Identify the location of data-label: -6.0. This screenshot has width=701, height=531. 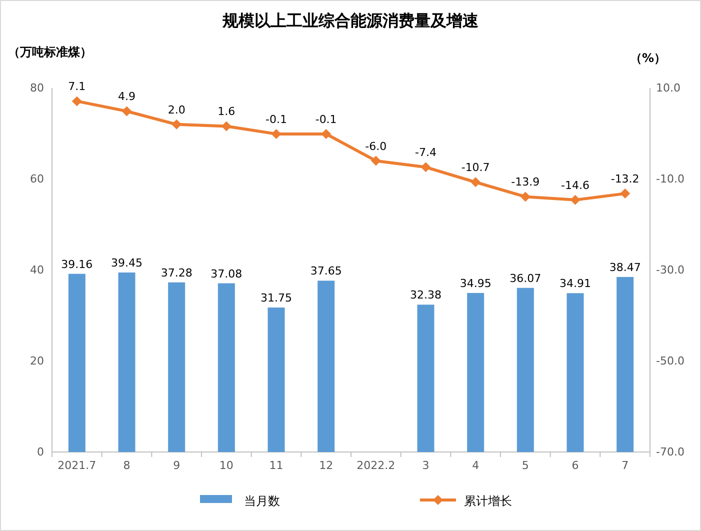
(376, 146).